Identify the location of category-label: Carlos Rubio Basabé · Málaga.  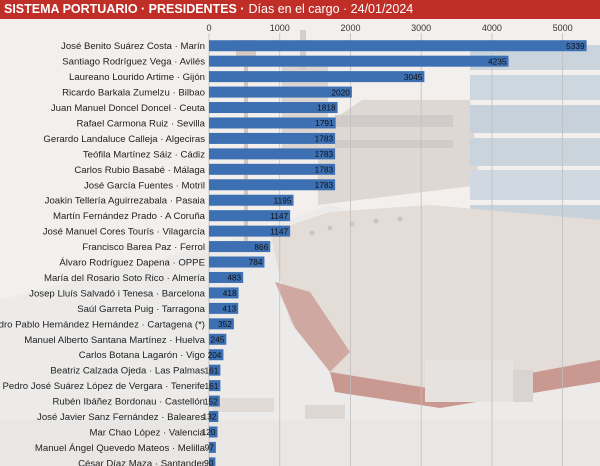
(139, 170).